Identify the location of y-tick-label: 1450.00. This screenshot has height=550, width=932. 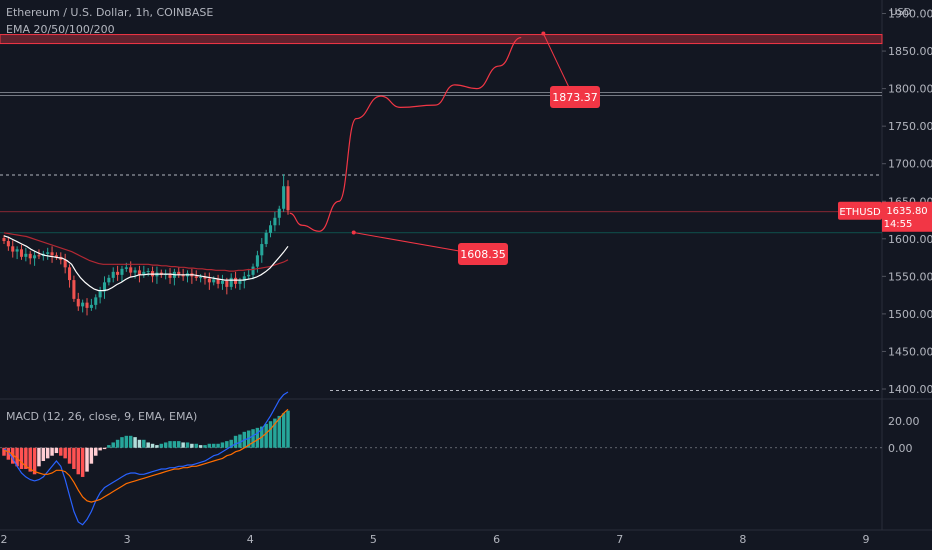
(910, 351).